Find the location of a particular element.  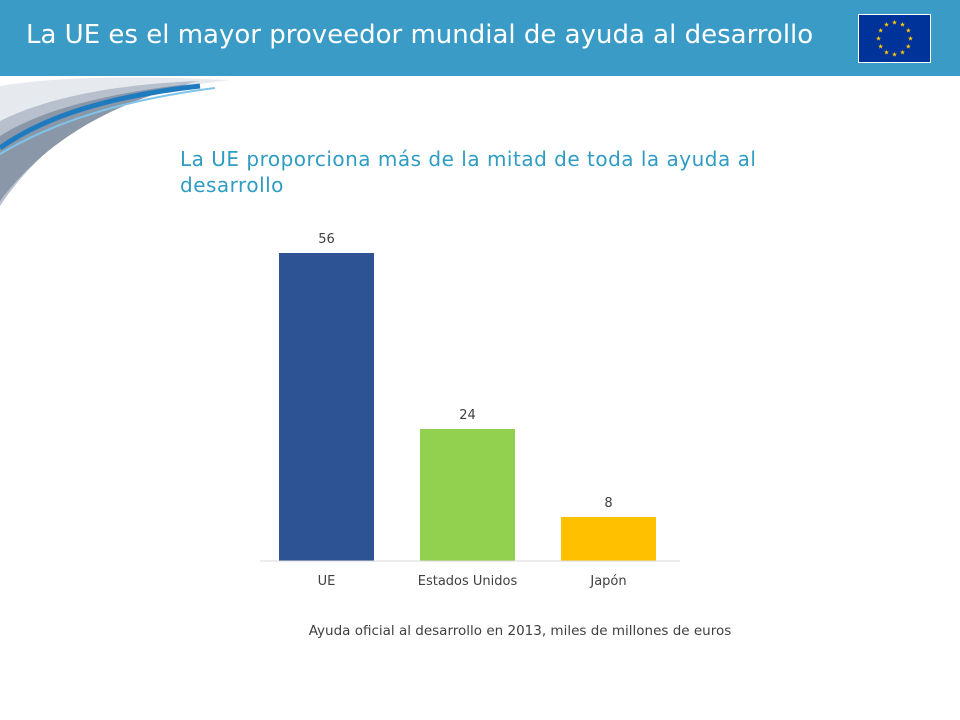

data-label-0: 56 is located at coordinates (326, 239).